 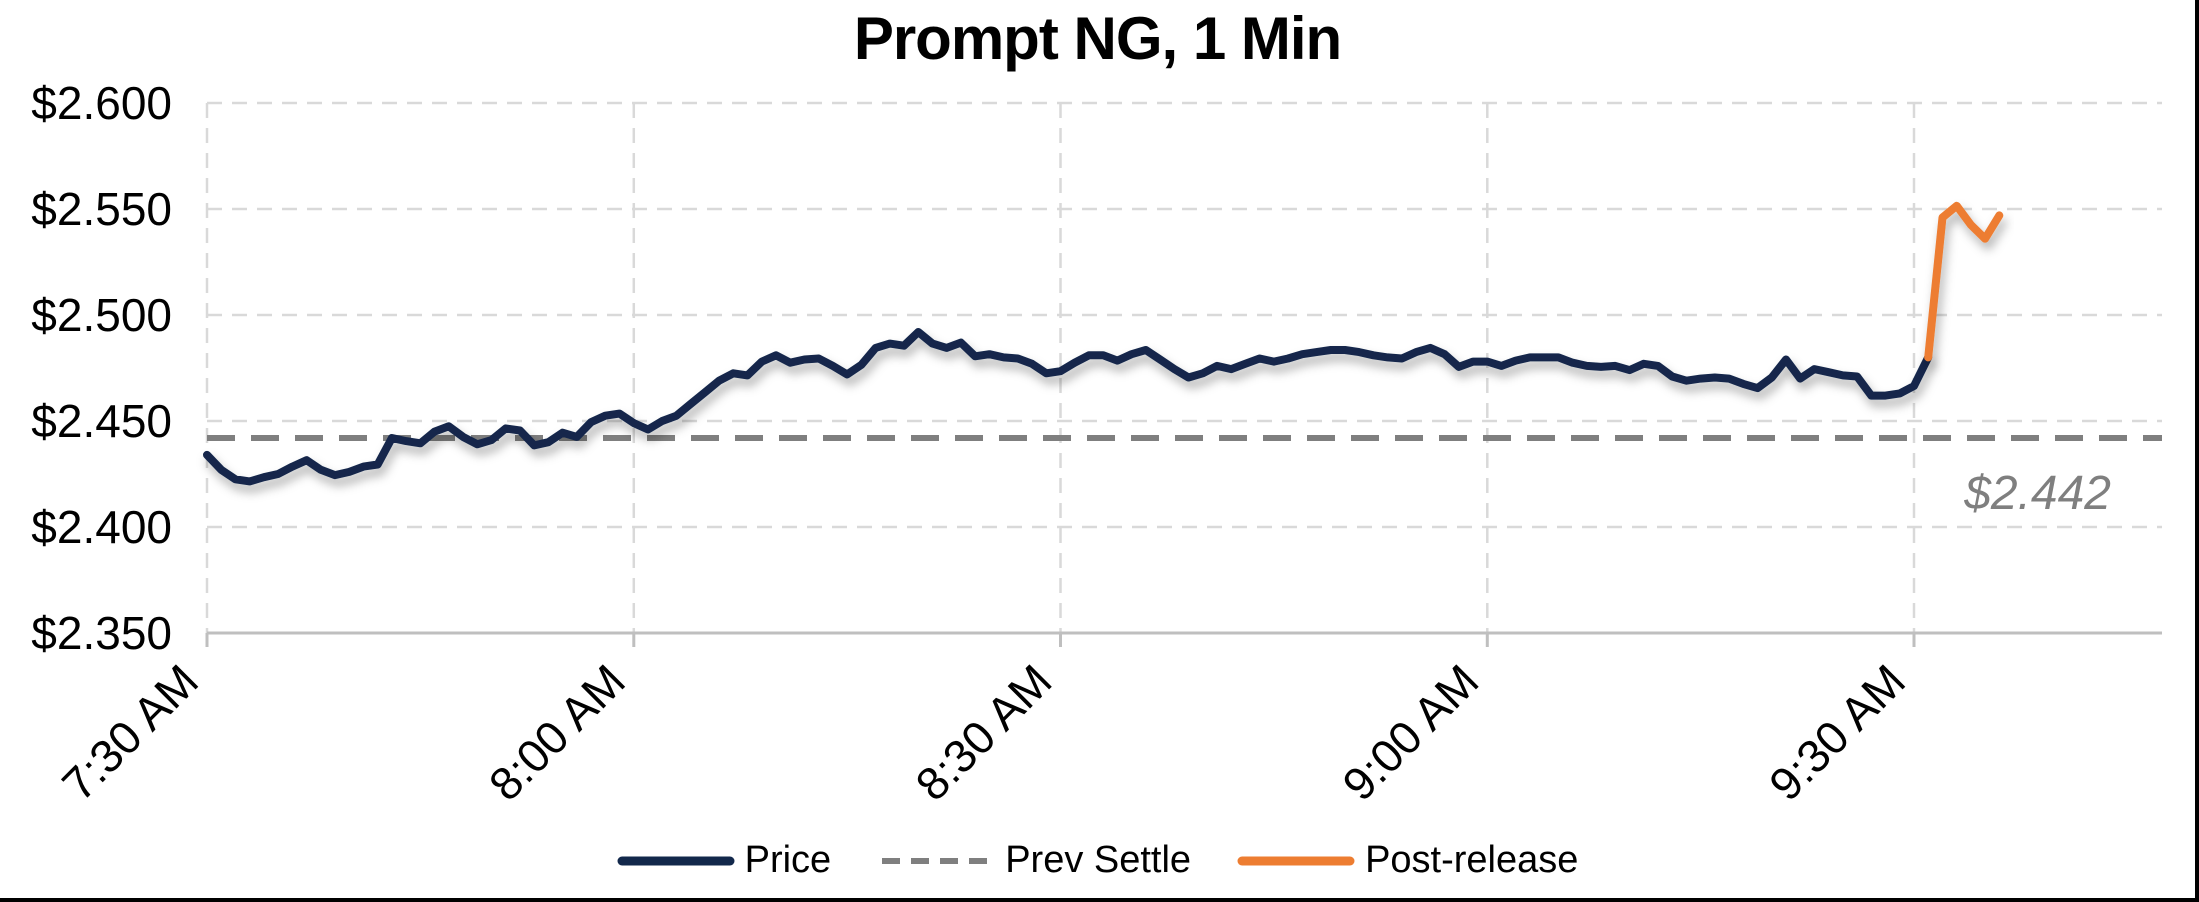 I want to click on y-axis-tick-label: $2.500, so click(x=101, y=315).